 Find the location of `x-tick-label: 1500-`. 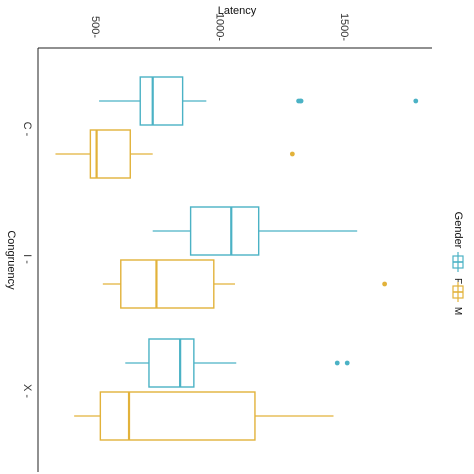

x-tick-label: 1500- is located at coordinates (344, 27).